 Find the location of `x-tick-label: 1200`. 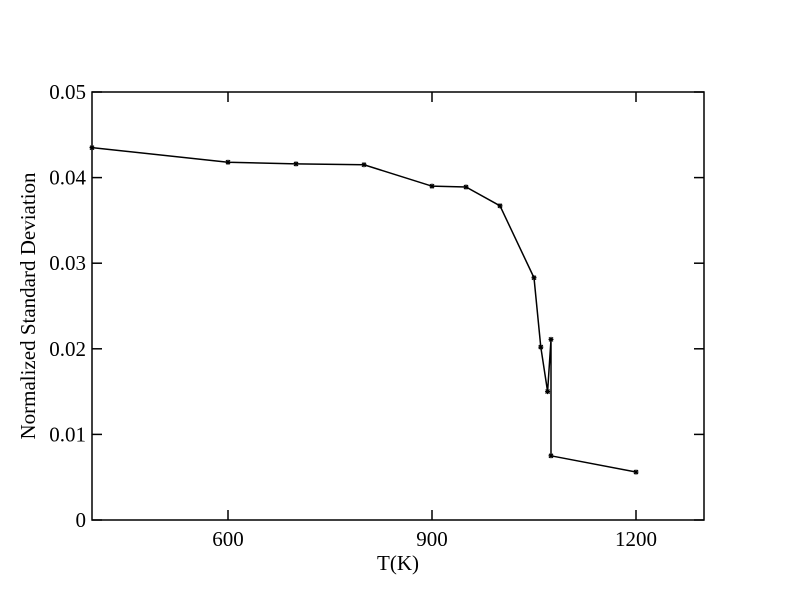

x-tick-label: 1200 is located at coordinates (636, 539).